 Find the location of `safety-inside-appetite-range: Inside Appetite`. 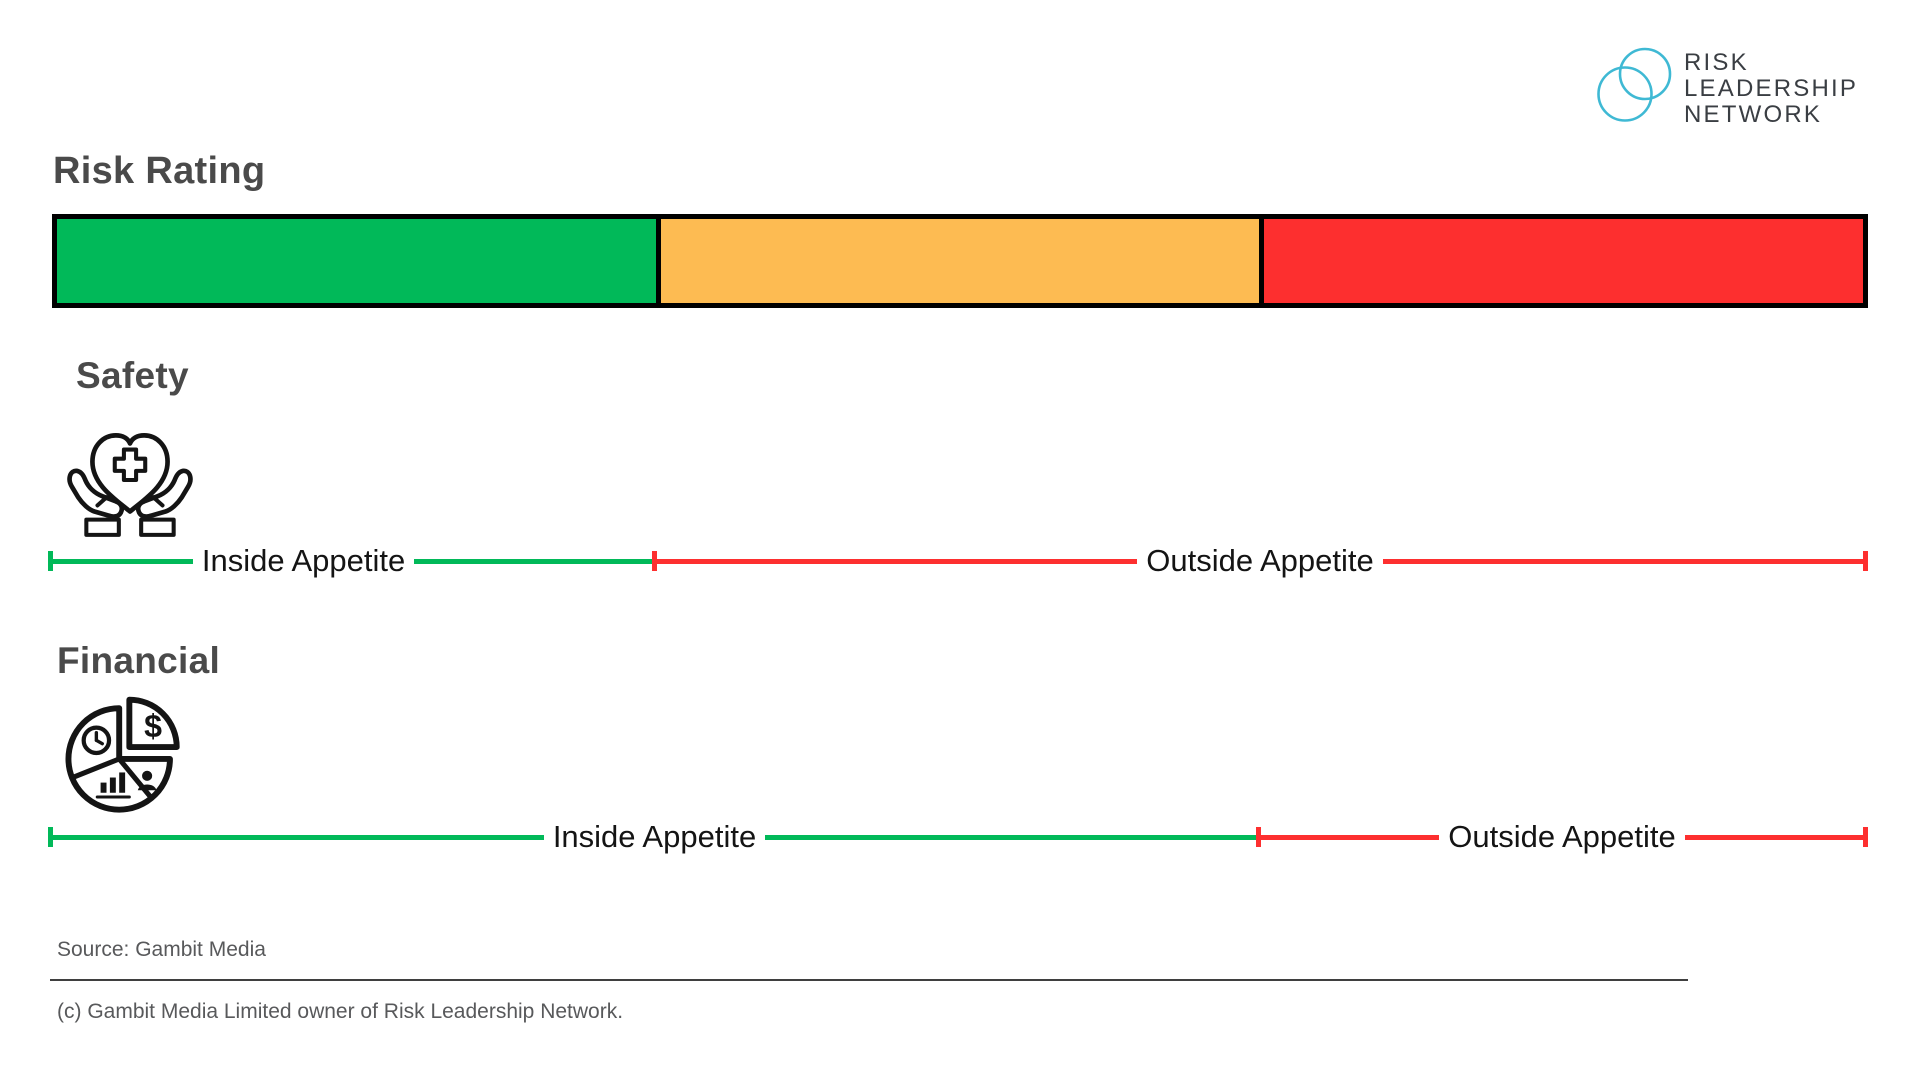

safety-inside-appetite-range: Inside Appetite is located at coordinates (350, 560).